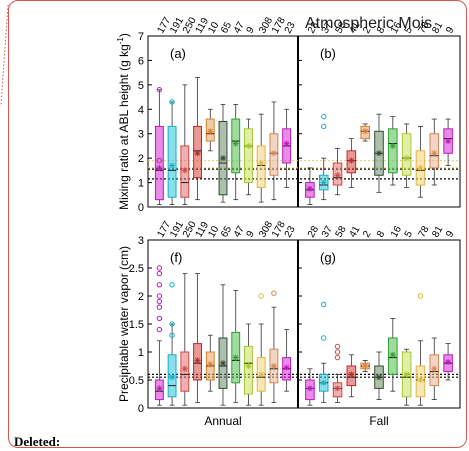 The width and height of the screenshot is (469, 451). I want to click on y-axis-label: Precipitable water vapor (cm), so click(124, 324).